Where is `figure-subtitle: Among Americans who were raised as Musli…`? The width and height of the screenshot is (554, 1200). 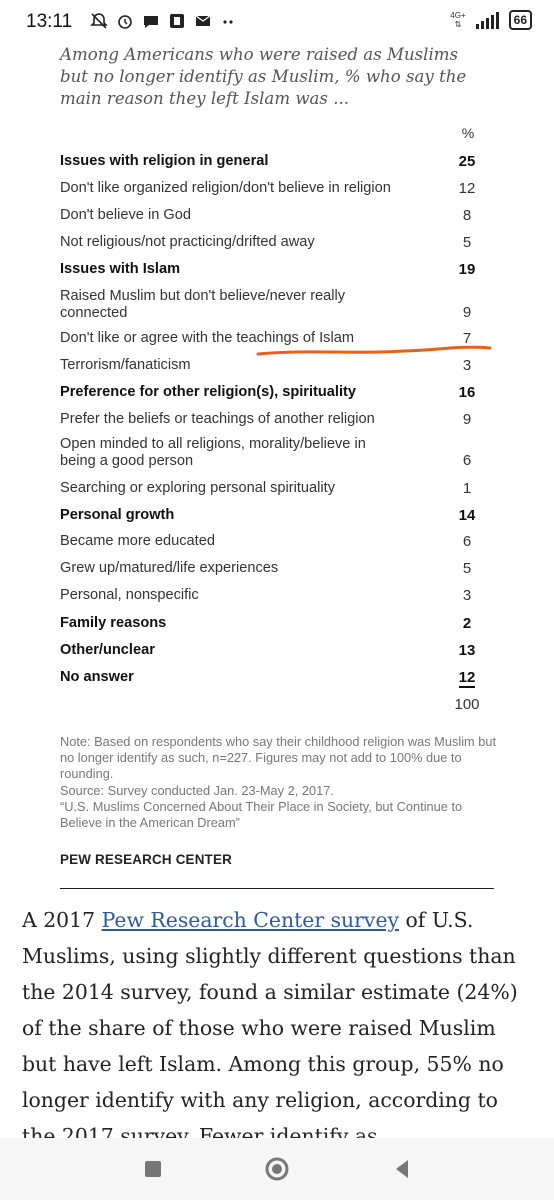
figure-subtitle: Among Americans who were raised as Musli… is located at coordinates (263, 76).